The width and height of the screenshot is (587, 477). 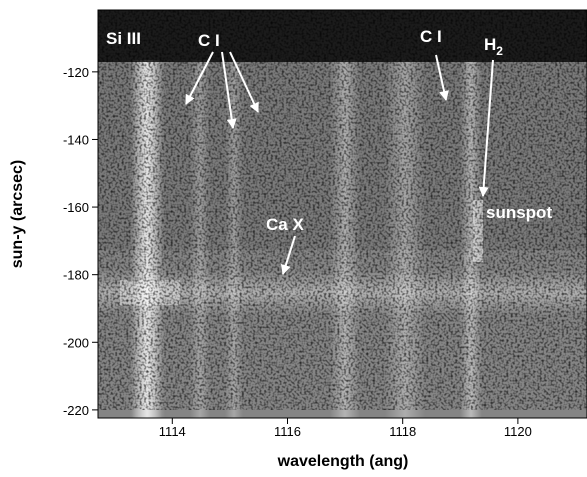 I want to click on y-tick-label: -200, so click(x=76, y=342).